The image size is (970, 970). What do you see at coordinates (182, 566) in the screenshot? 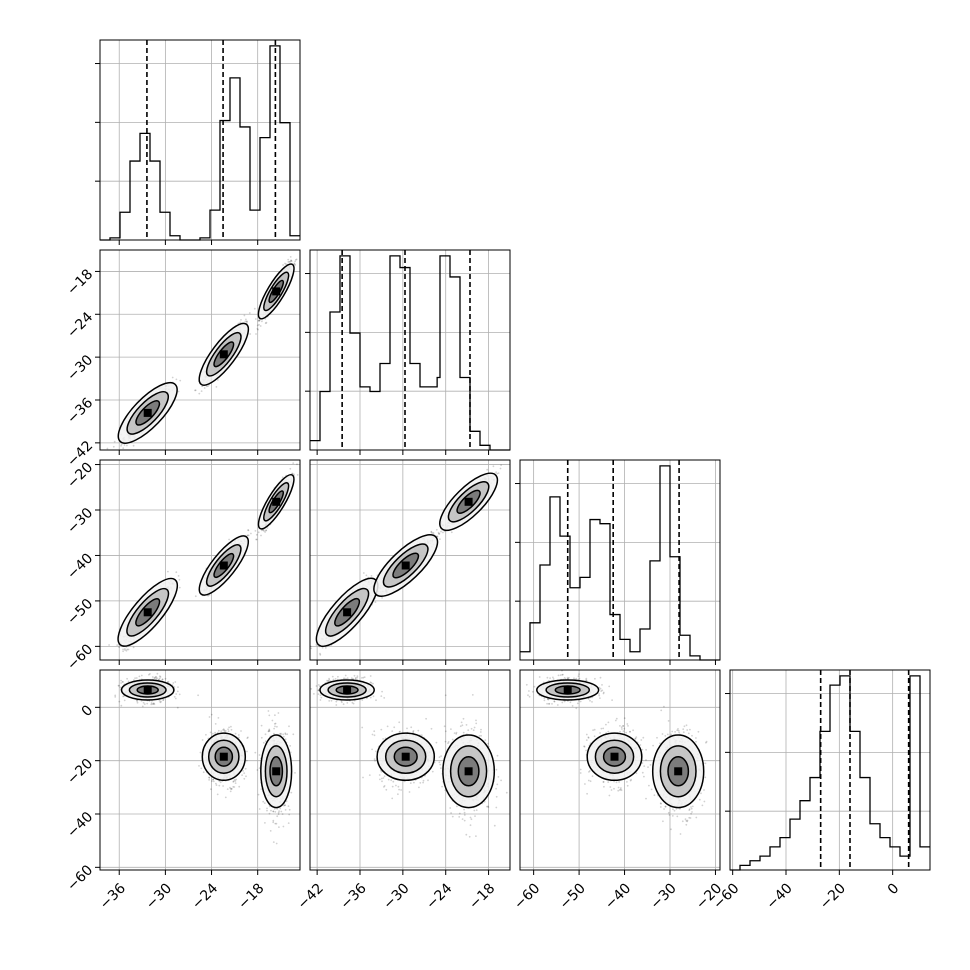
I see `panel-3-1: −60−50−40−30−20` at bounding box center [182, 566].